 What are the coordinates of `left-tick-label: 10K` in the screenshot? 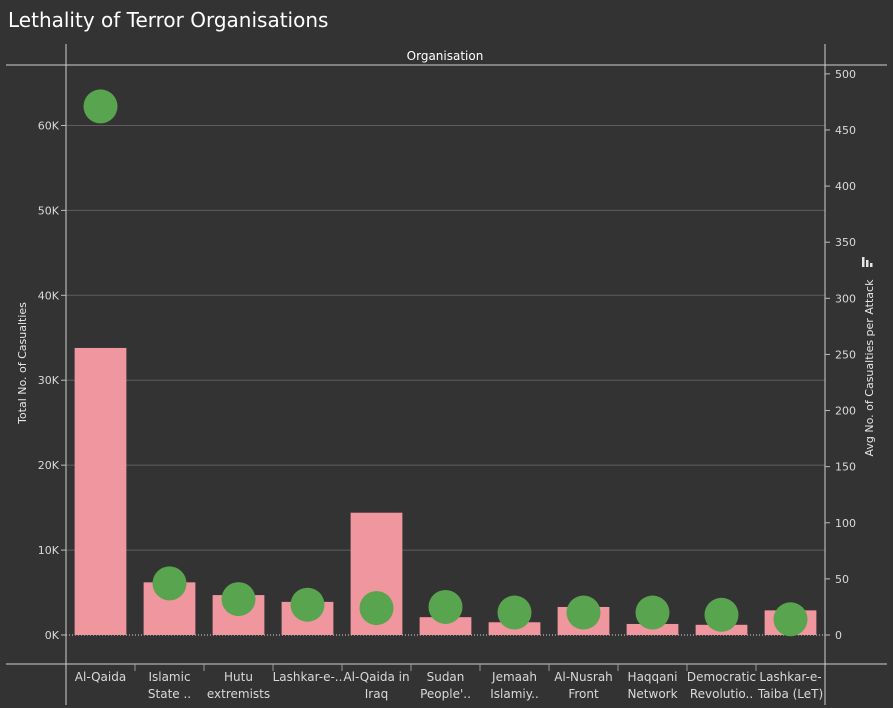 It's located at (49, 550).